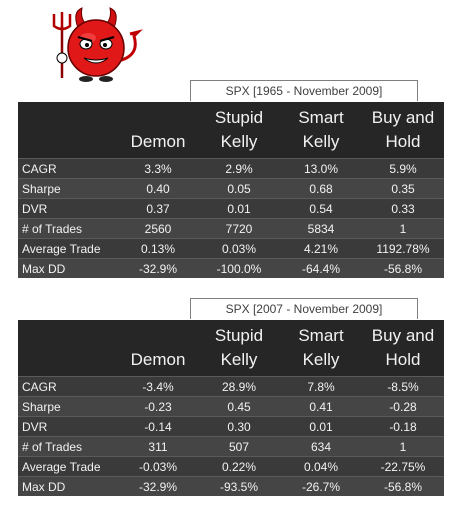 The image size is (464, 517). I want to click on table-row: Average Trade -0.03% 0.22% 0.04% -22.75%, so click(231, 466).